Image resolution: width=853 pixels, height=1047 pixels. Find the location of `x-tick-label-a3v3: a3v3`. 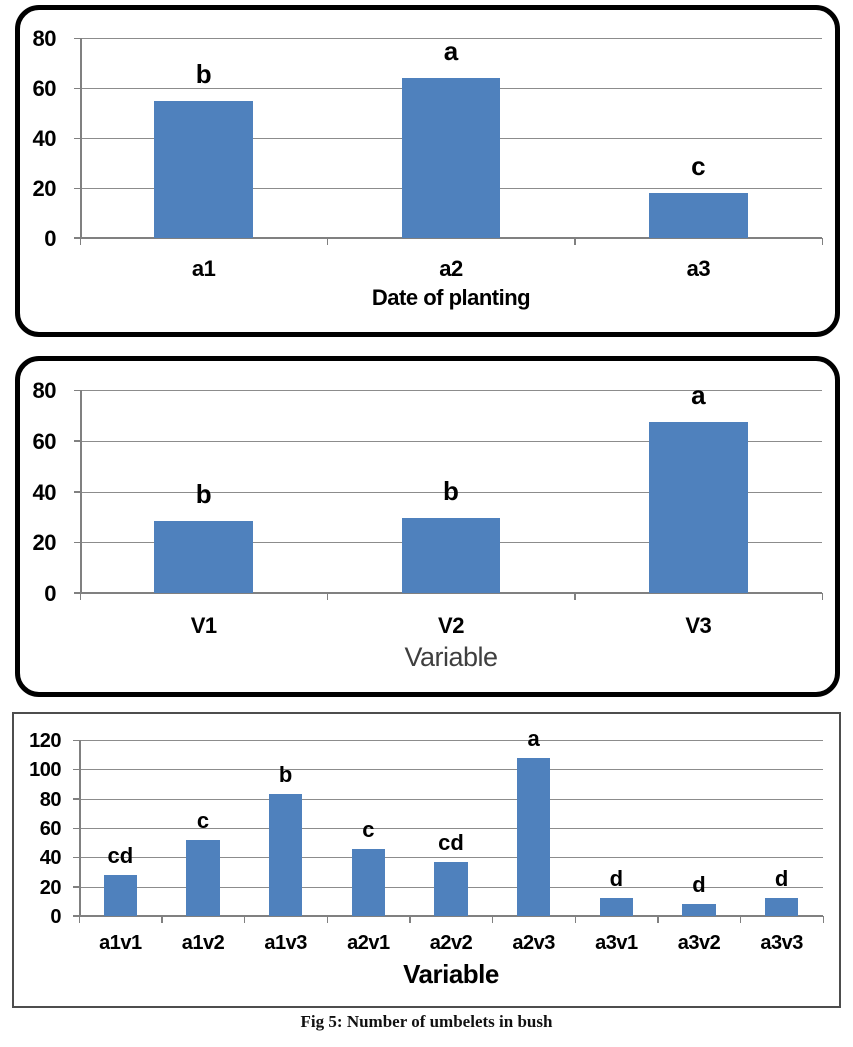

x-tick-label-a3v3: a3v3 is located at coordinates (781, 943).